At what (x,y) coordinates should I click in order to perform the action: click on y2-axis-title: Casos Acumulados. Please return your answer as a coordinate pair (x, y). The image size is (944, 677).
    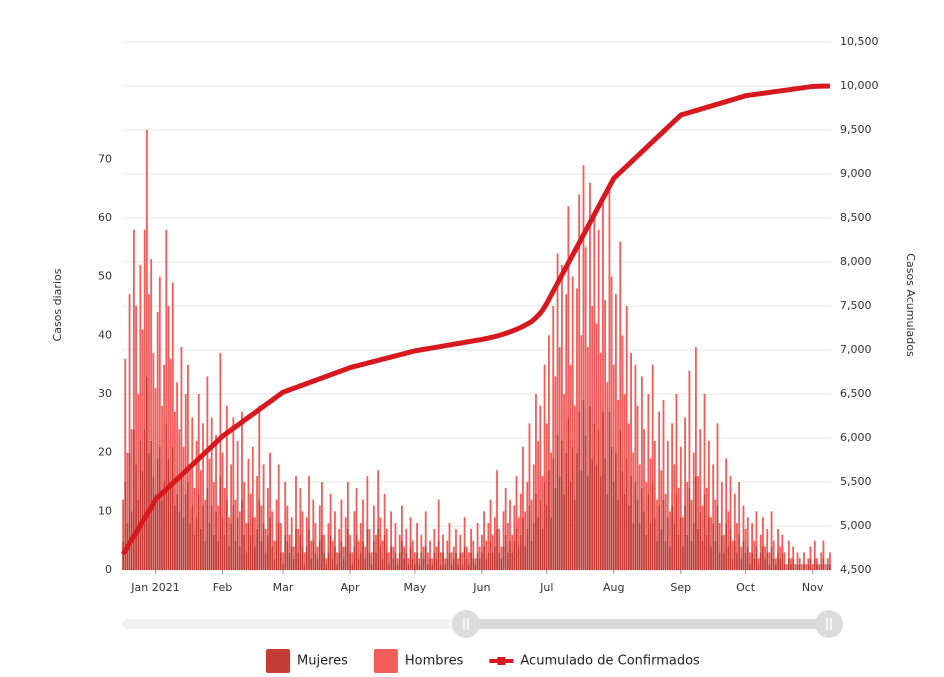
    Looking at the image, I should click on (910, 305).